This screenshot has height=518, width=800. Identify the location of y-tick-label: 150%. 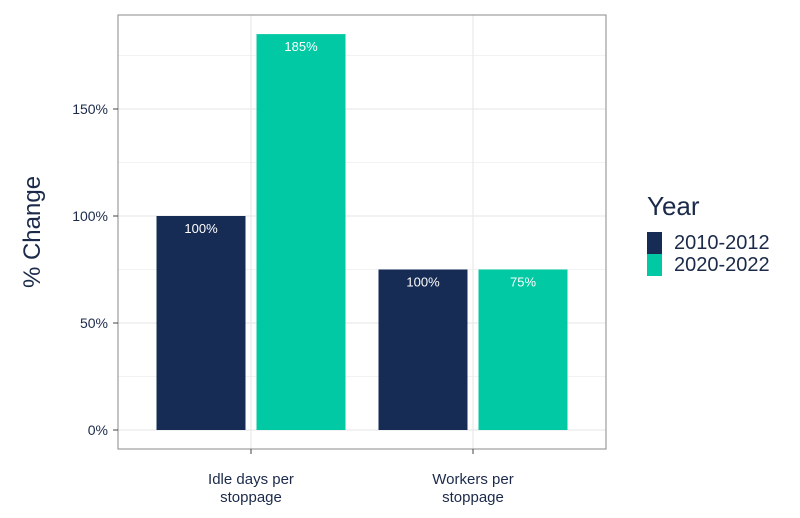
(90, 109).